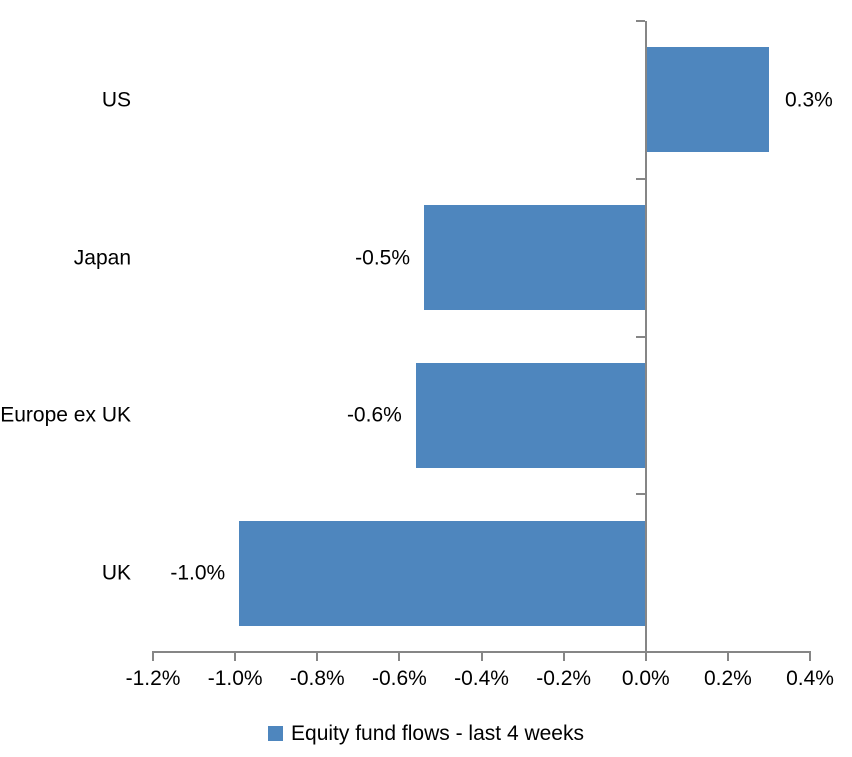  Describe the element at coordinates (645, 337) in the screenshot. I see `y-axis-zero-line` at that location.